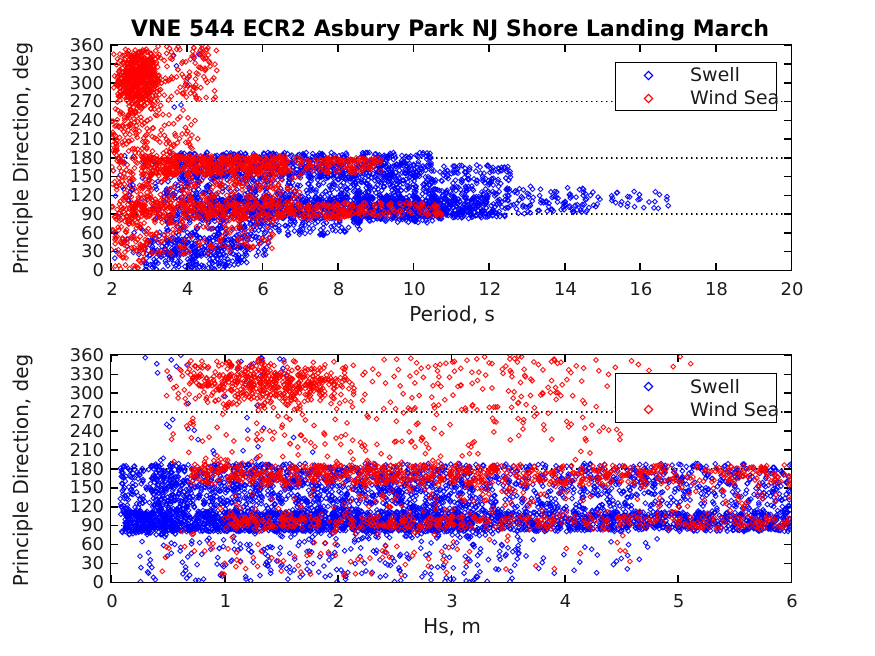 Image resolution: width=875 pixels, height=656 pixels. What do you see at coordinates (414, 289) in the screenshot?
I see `x-tick-label: 10` at bounding box center [414, 289].